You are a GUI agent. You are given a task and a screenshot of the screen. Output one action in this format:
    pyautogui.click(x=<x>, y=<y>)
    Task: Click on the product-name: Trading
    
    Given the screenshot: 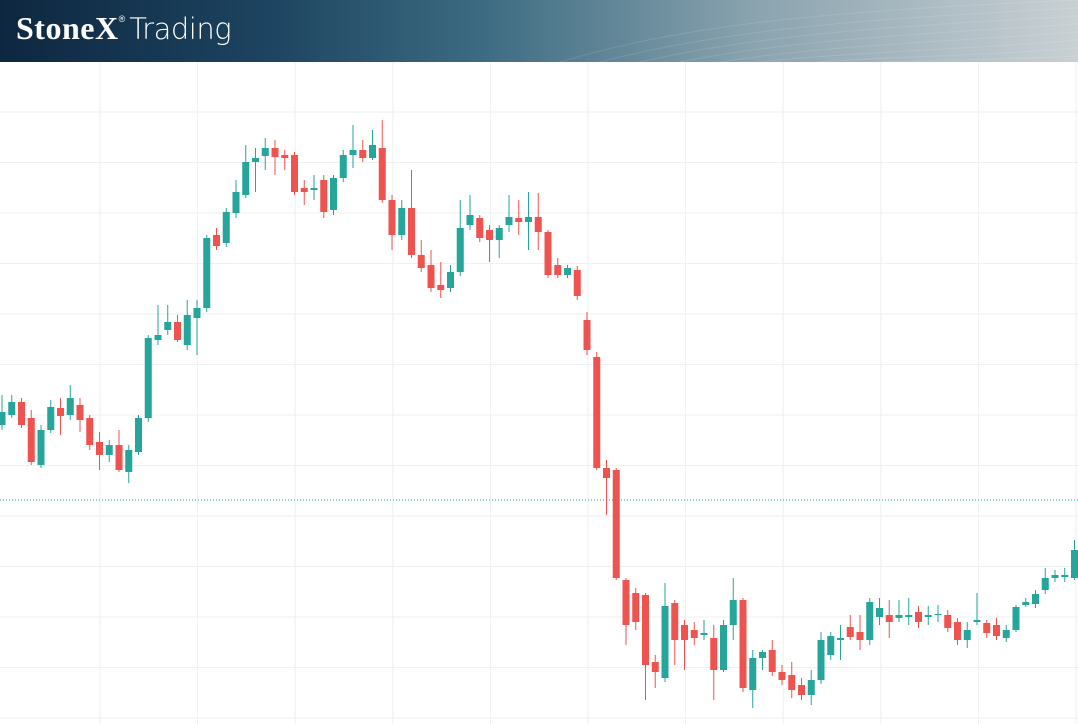 What is the action you would take?
    pyautogui.click(x=180, y=29)
    